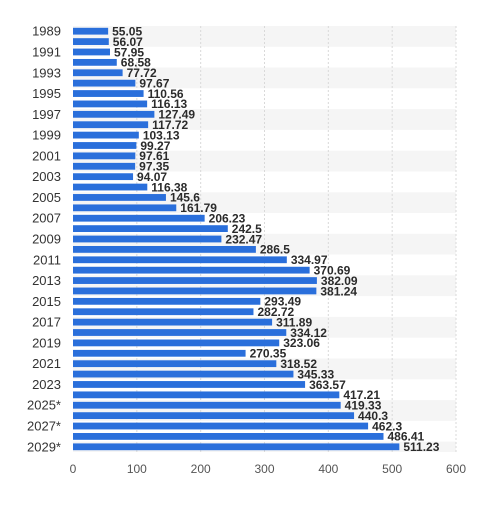 The image size is (482, 513). Describe the element at coordinates (46, 93) in the screenshot. I see `y-tick-label: 1995` at that location.